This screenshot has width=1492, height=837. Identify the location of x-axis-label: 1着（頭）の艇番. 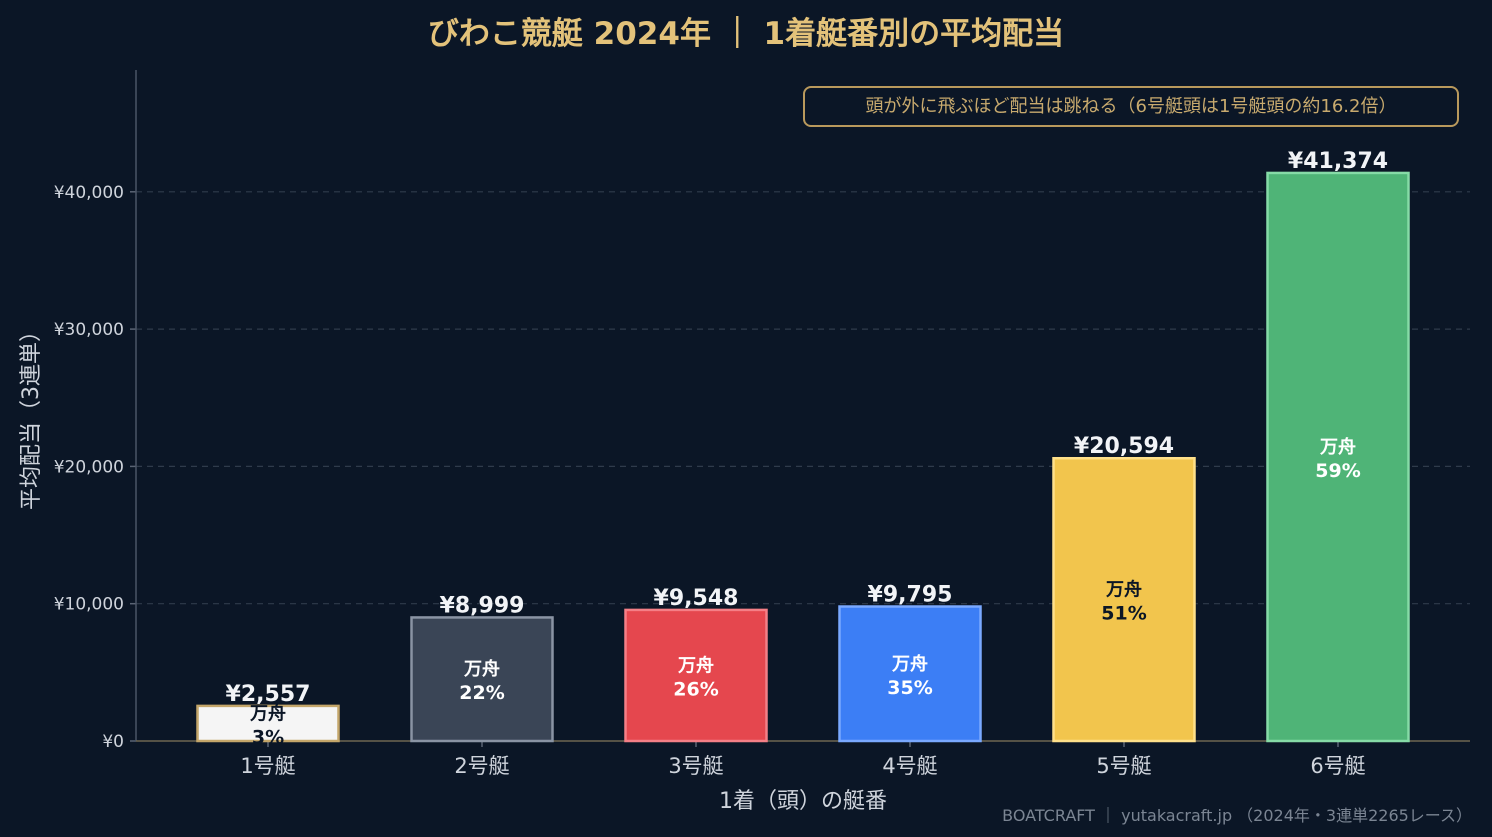
(803, 801).